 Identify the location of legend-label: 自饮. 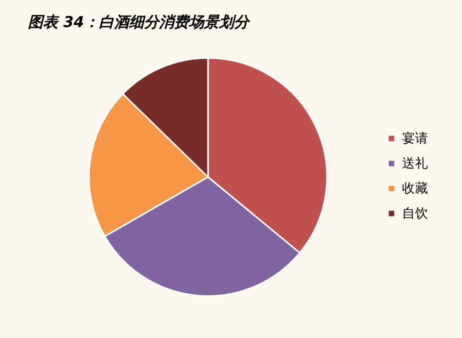
(415, 213).